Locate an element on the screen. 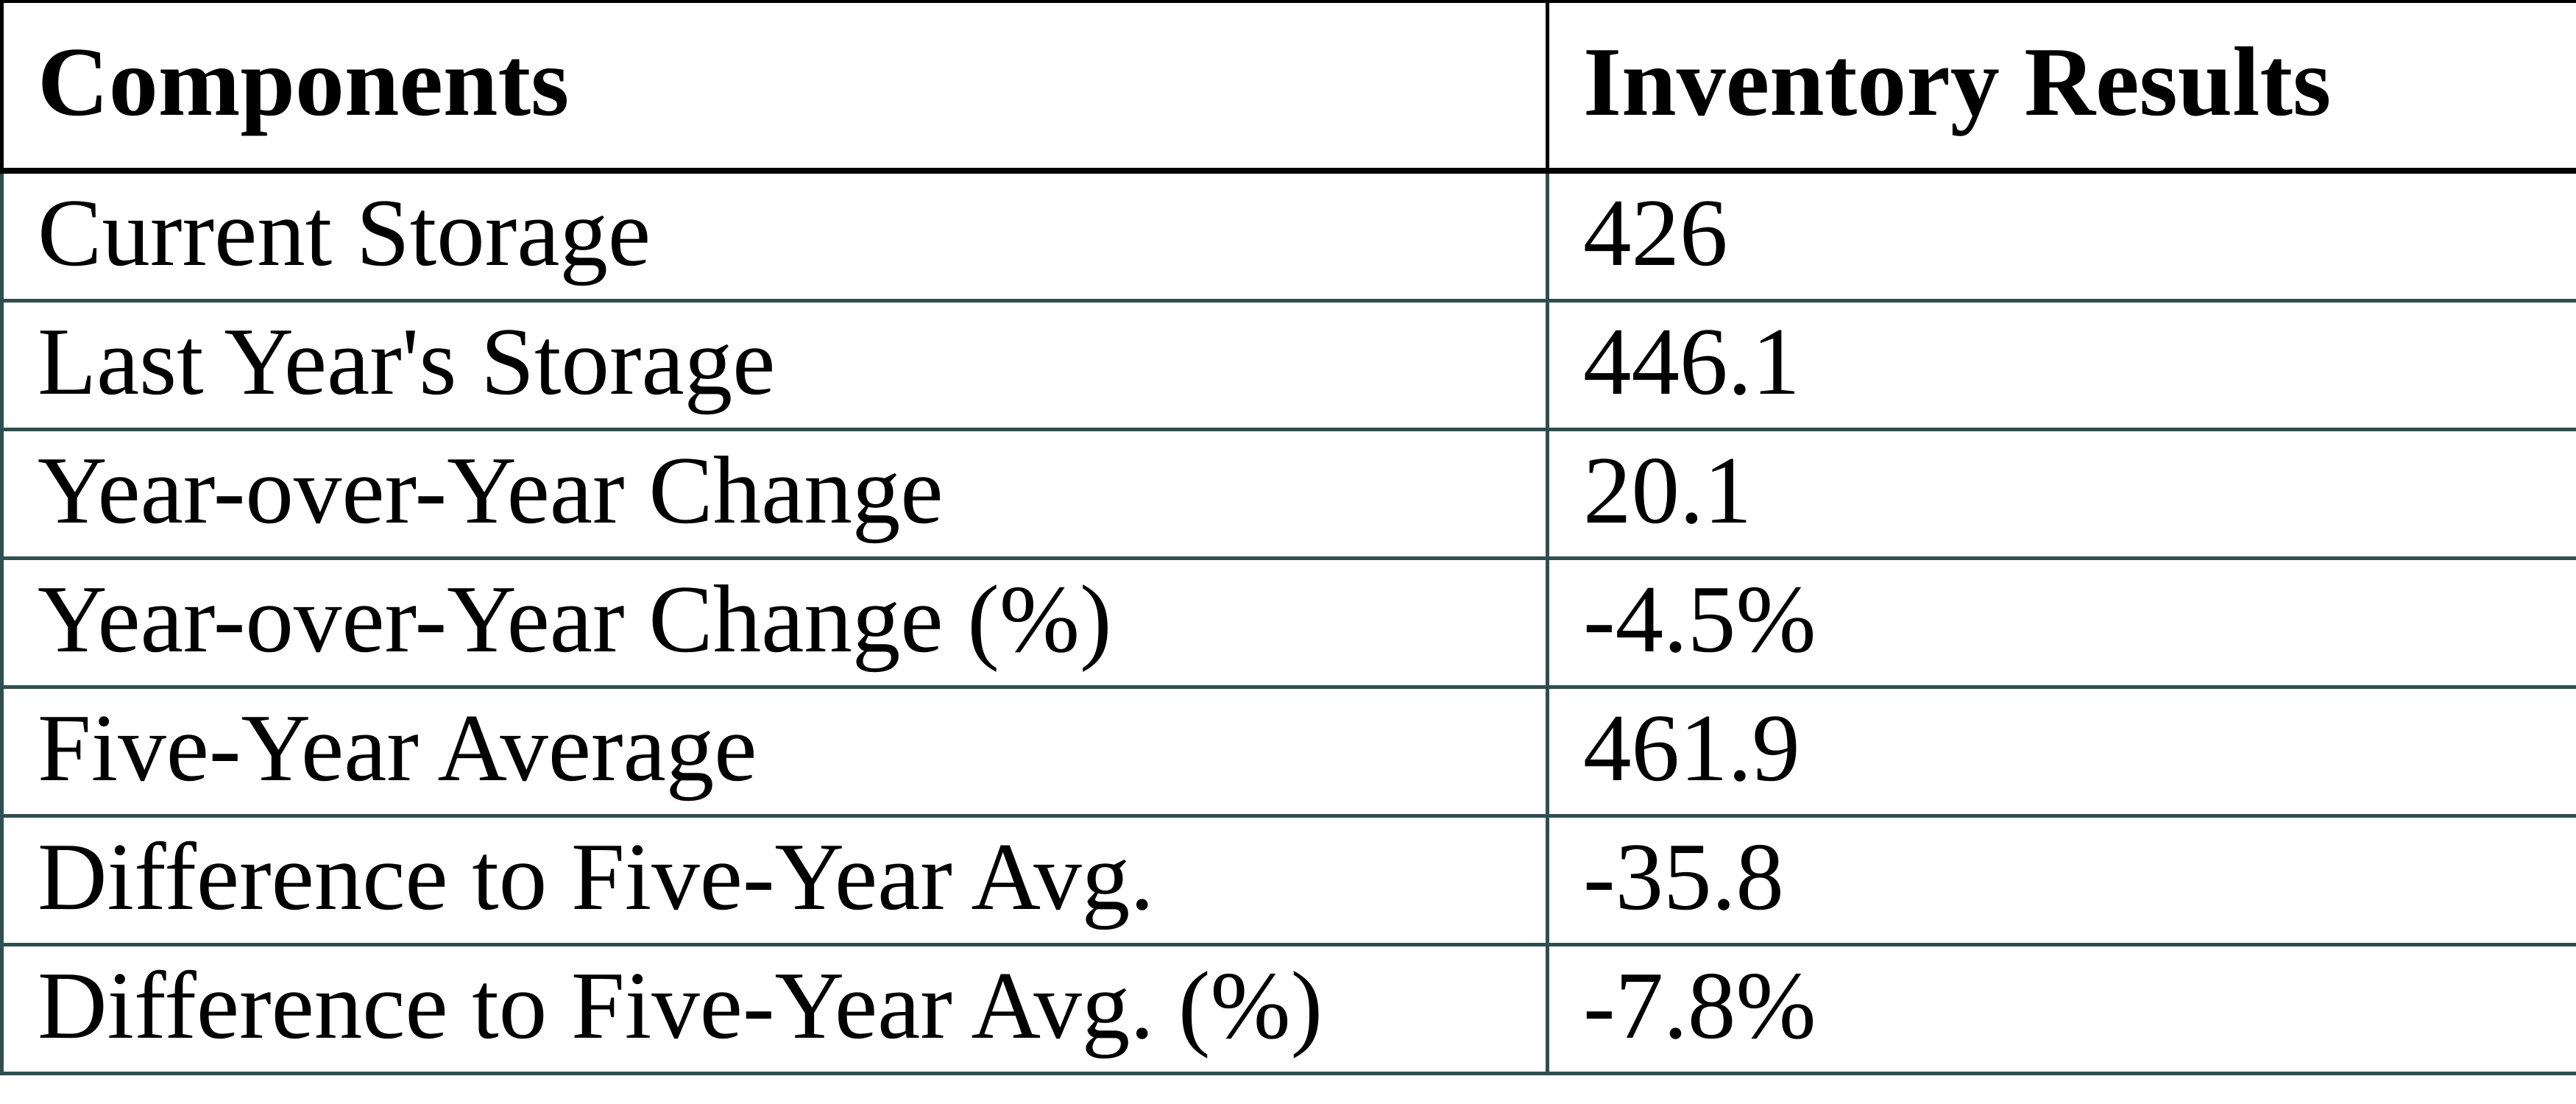  table-row: Last Year's Storage 446.1 is located at coordinates (1288, 365).